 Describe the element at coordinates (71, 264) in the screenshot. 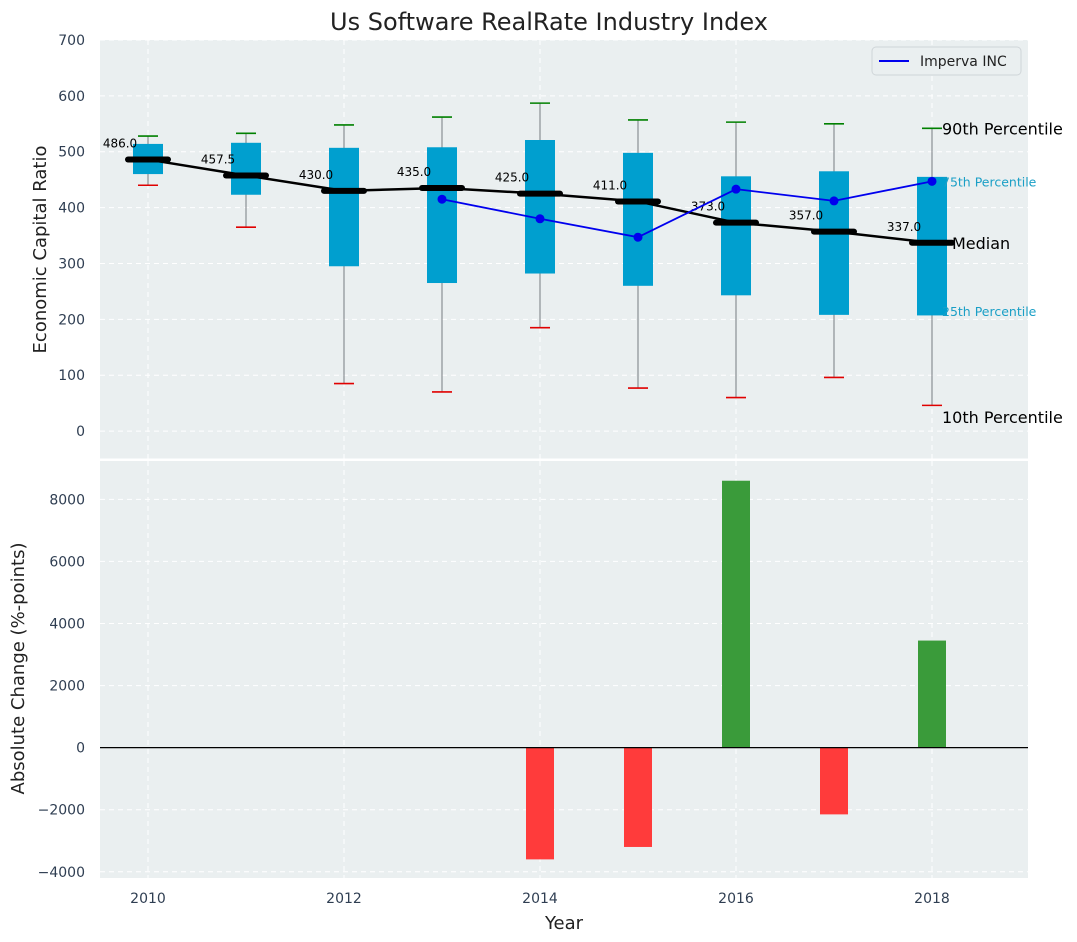

I see `top-y-tick-label: 300` at that location.